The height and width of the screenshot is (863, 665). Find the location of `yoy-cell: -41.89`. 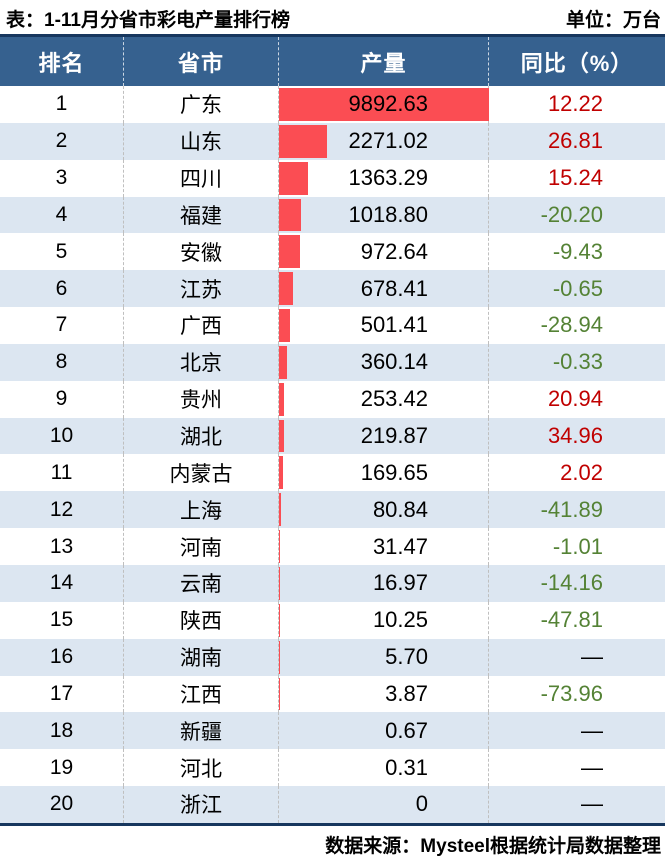

yoy-cell: -41.89 is located at coordinates (576, 510).